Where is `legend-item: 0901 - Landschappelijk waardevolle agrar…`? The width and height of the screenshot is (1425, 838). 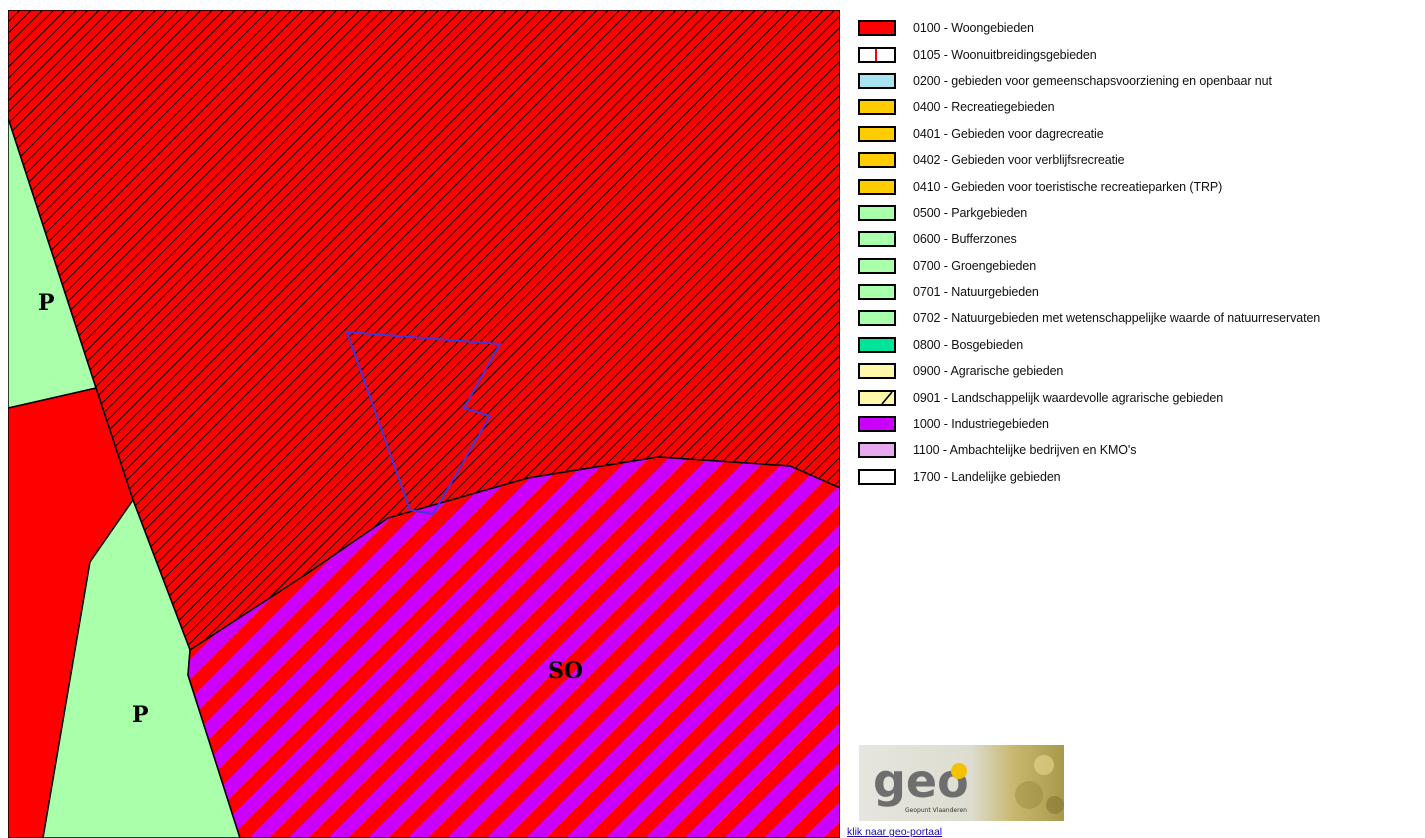 legend-item: 0901 - Landschappelijk waardevolle agrar… is located at coordinates (1141, 397).